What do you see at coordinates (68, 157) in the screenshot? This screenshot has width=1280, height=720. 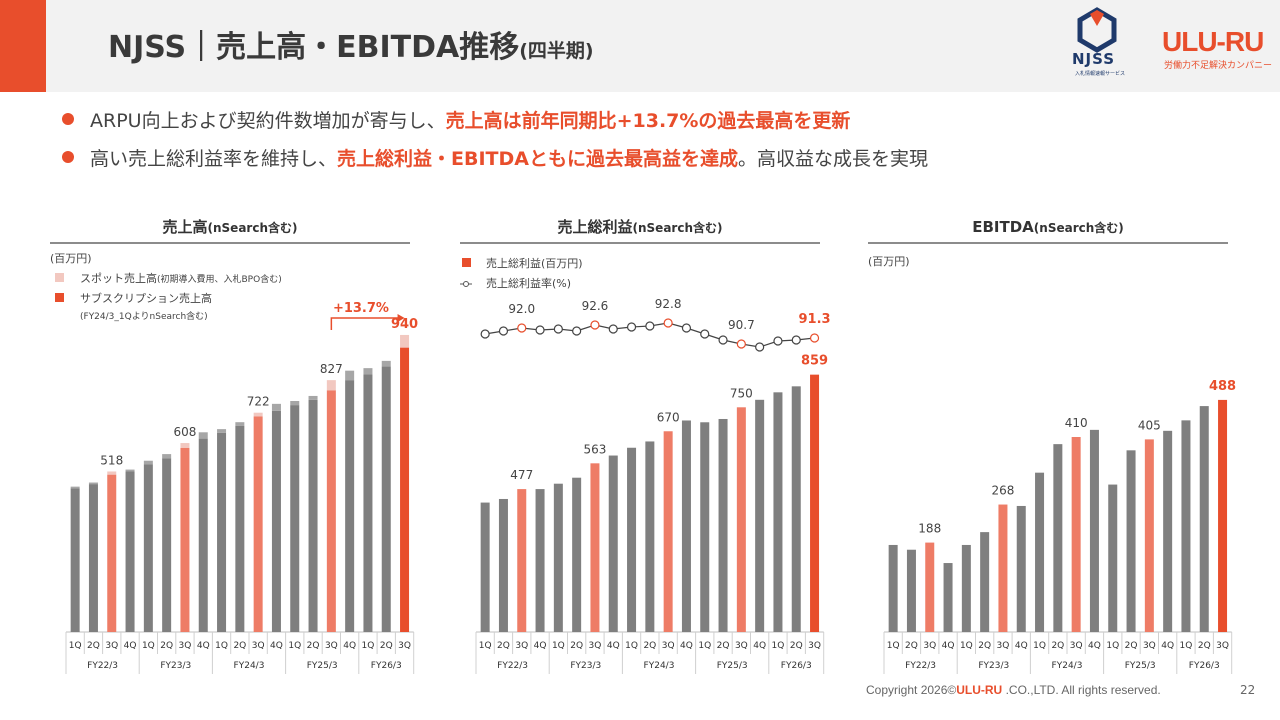 I see `bullet-dot` at bounding box center [68, 157].